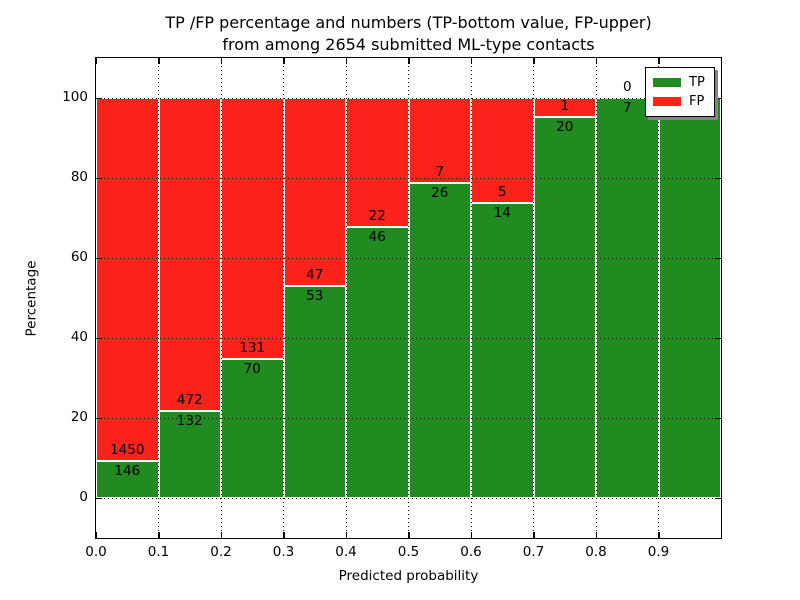 This screenshot has width=800, height=600. What do you see at coordinates (502, 192) in the screenshot?
I see `fp-count-label: 5` at bounding box center [502, 192].